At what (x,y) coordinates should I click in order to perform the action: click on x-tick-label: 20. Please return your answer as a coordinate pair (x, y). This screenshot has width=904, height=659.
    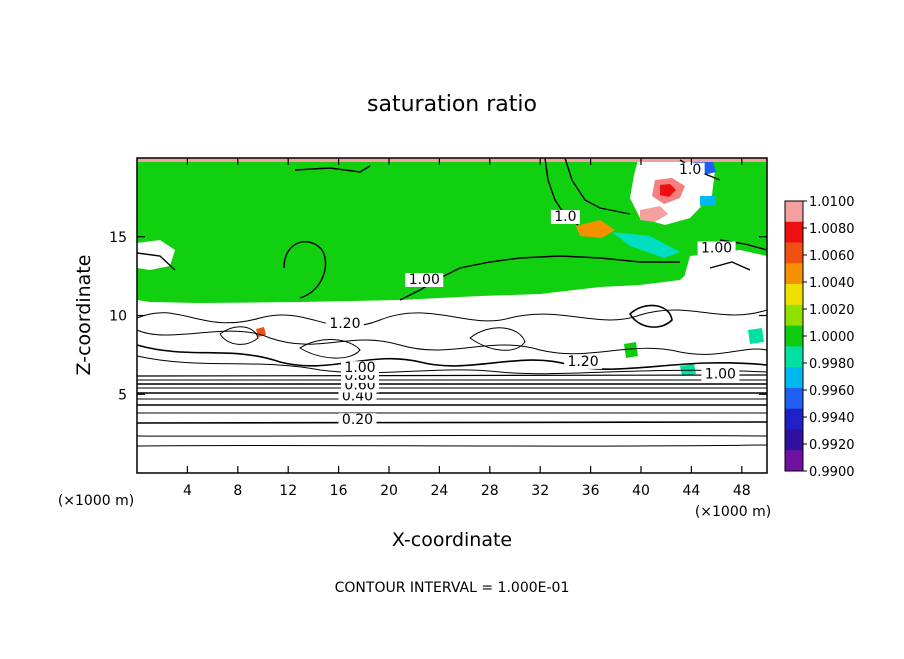
    Looking at the image, I should click on (389, 491).